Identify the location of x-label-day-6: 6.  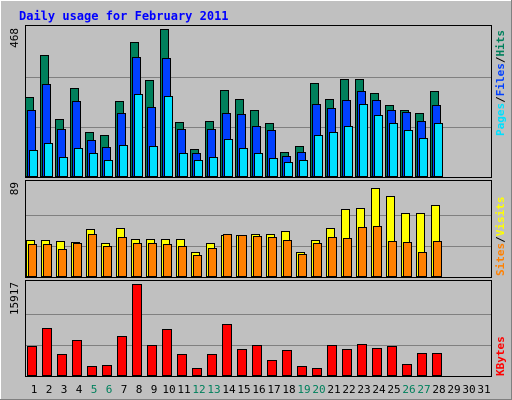
(109, 389).